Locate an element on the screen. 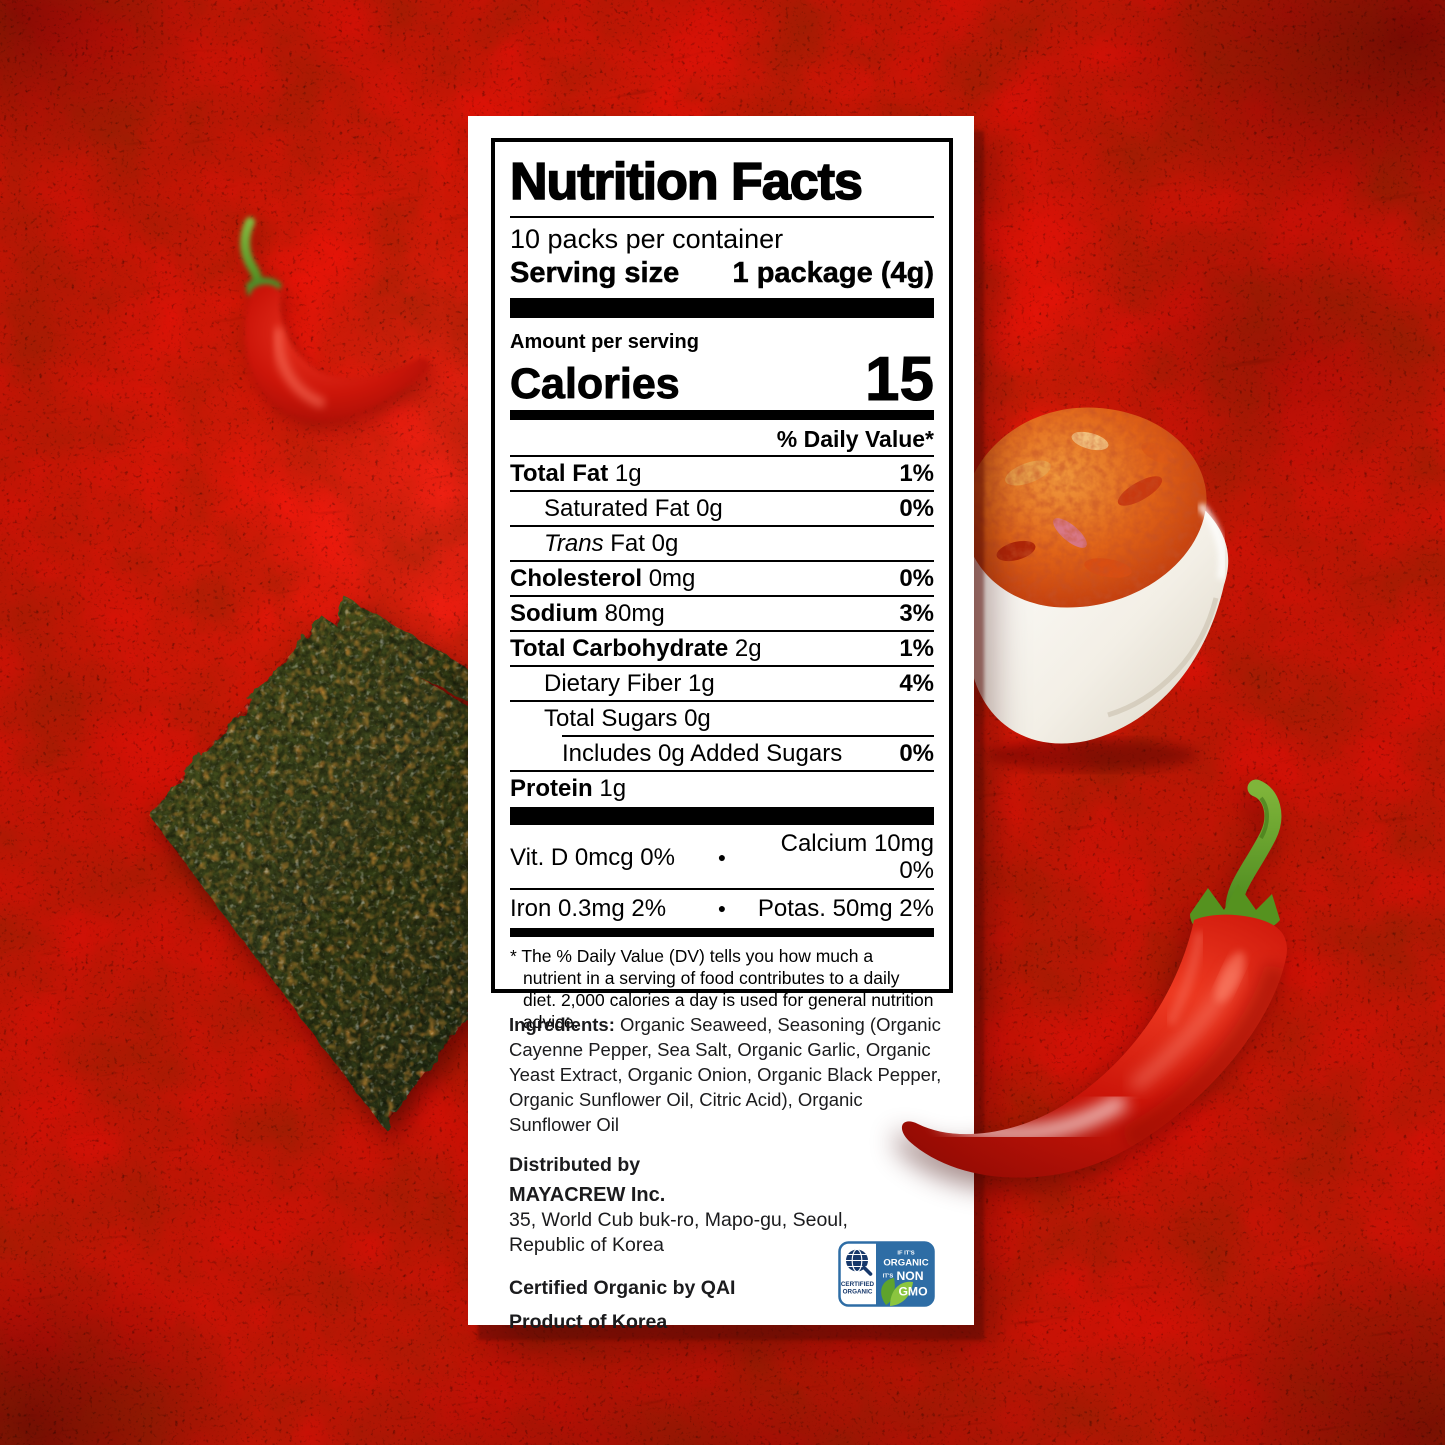 The height and width of the screenshot is (1445, 1445). badge-its-text: IT'S is located at coordinates (888, 1277).